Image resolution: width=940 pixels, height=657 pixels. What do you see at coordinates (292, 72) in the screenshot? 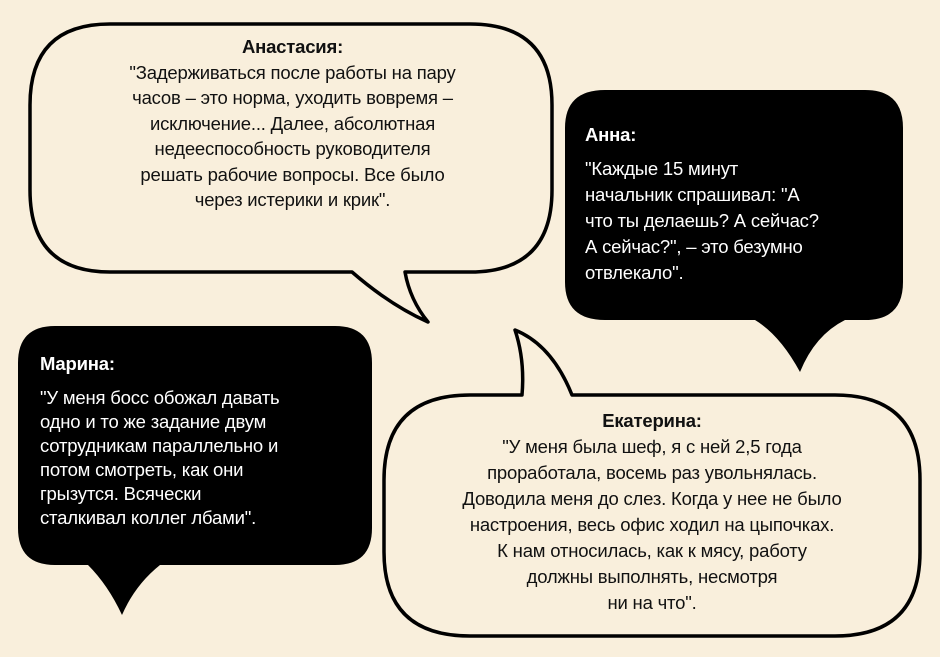
I see `quote-line: "Задерживаться после работы на пару` at bounding box center [292, 72].